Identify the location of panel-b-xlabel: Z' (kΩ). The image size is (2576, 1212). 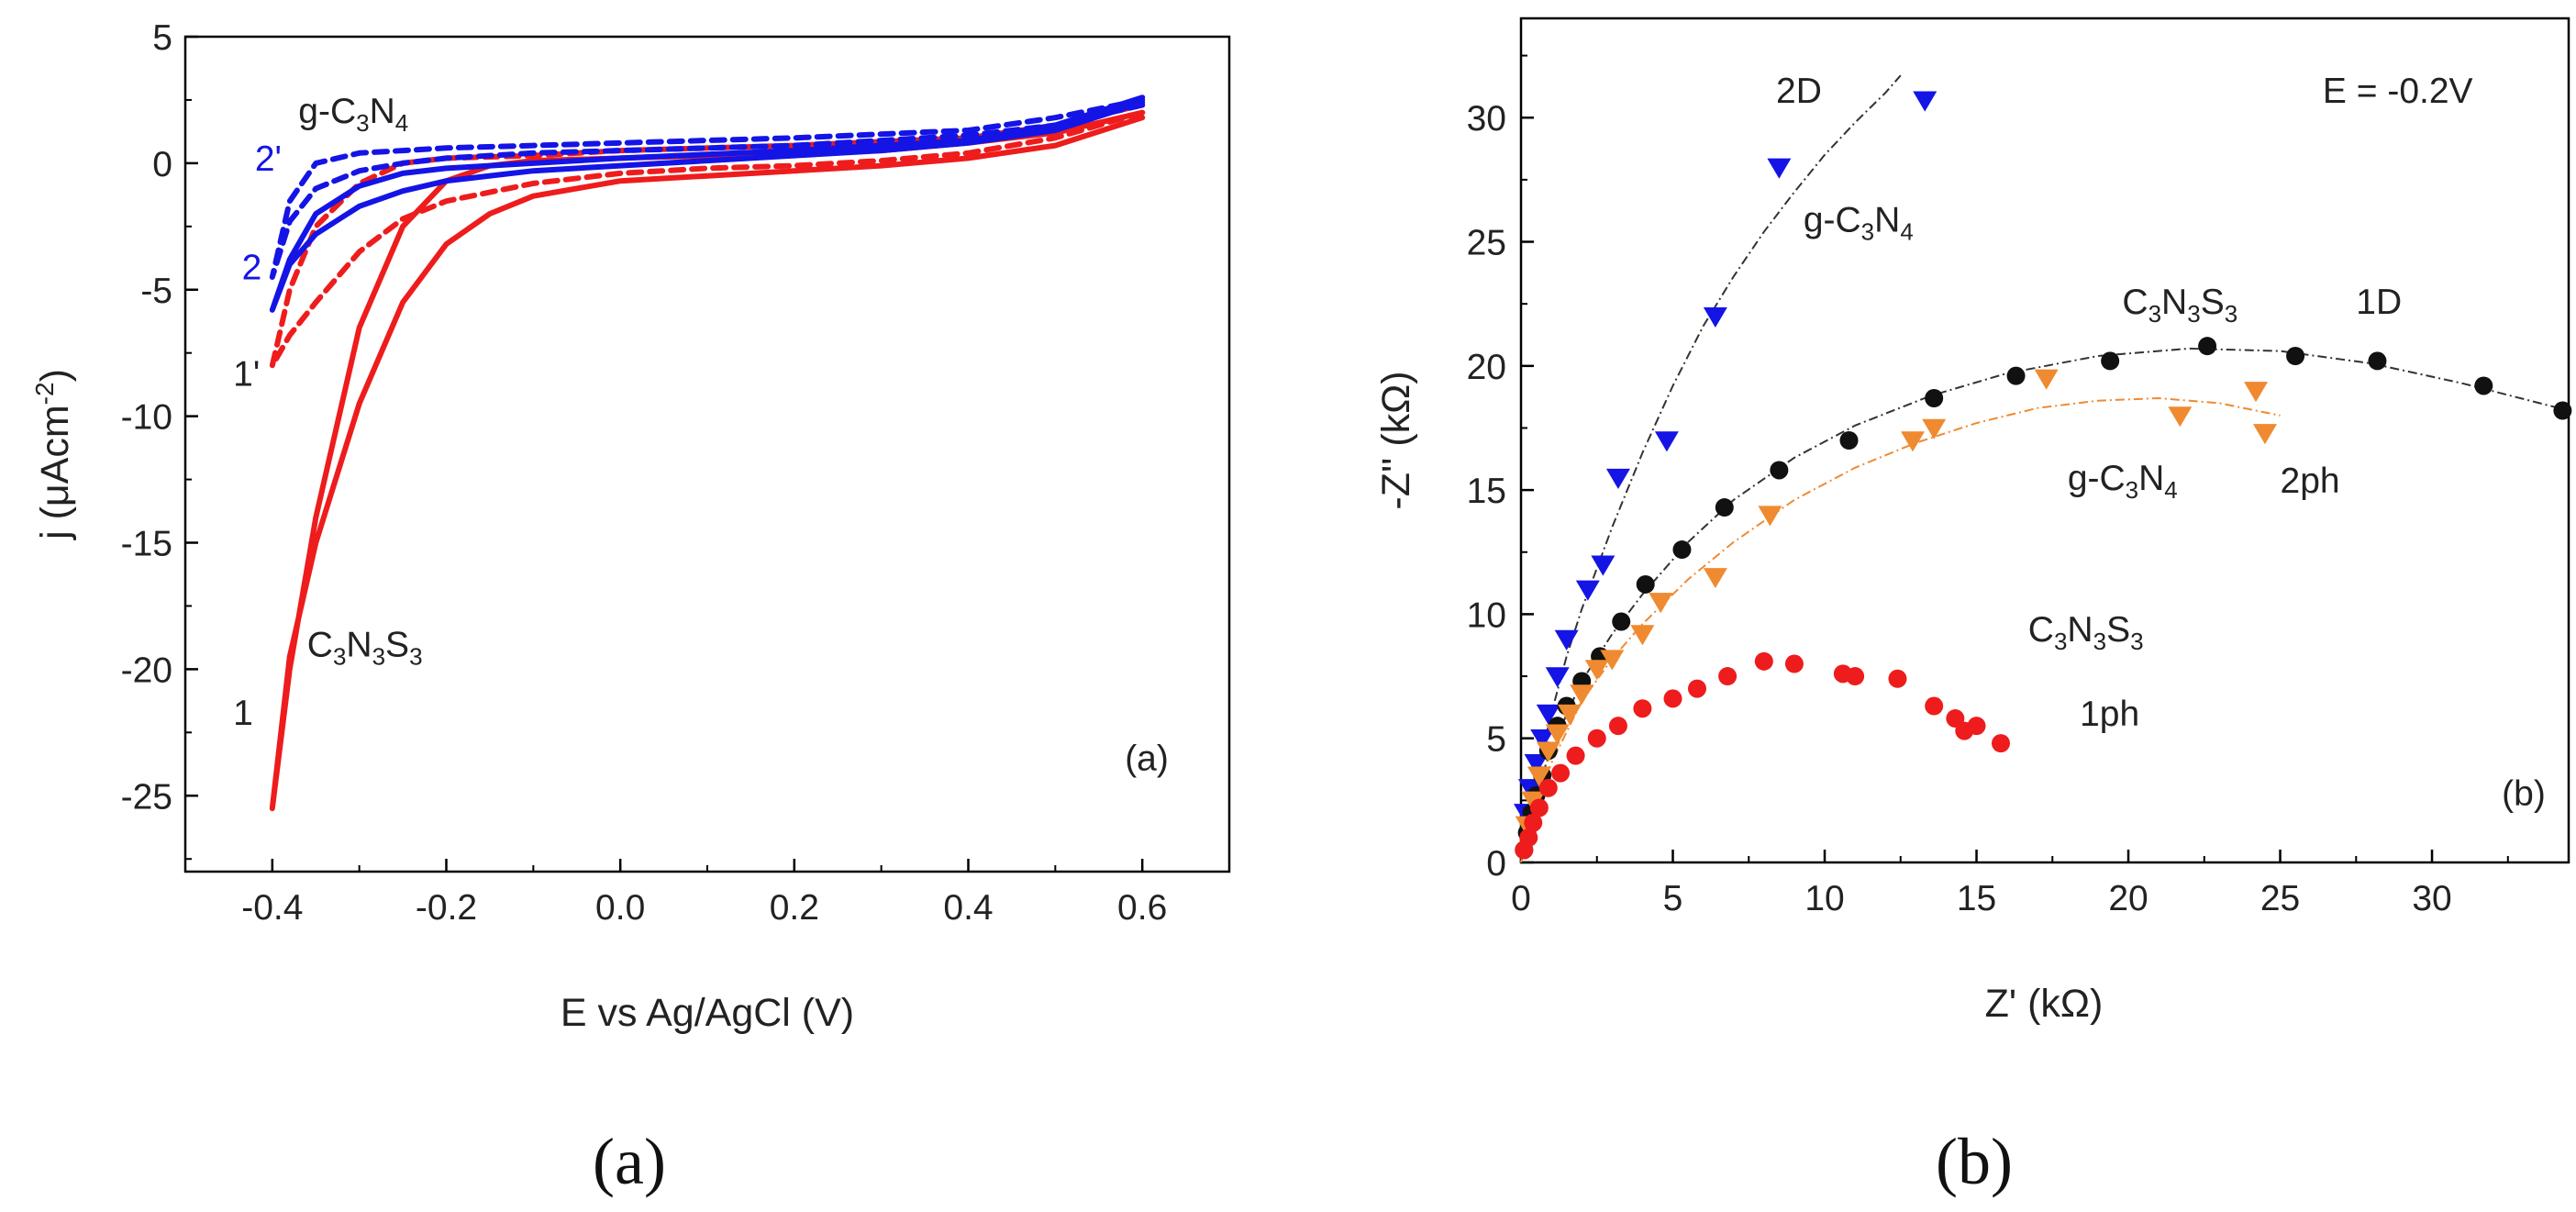
(2044, 1004).